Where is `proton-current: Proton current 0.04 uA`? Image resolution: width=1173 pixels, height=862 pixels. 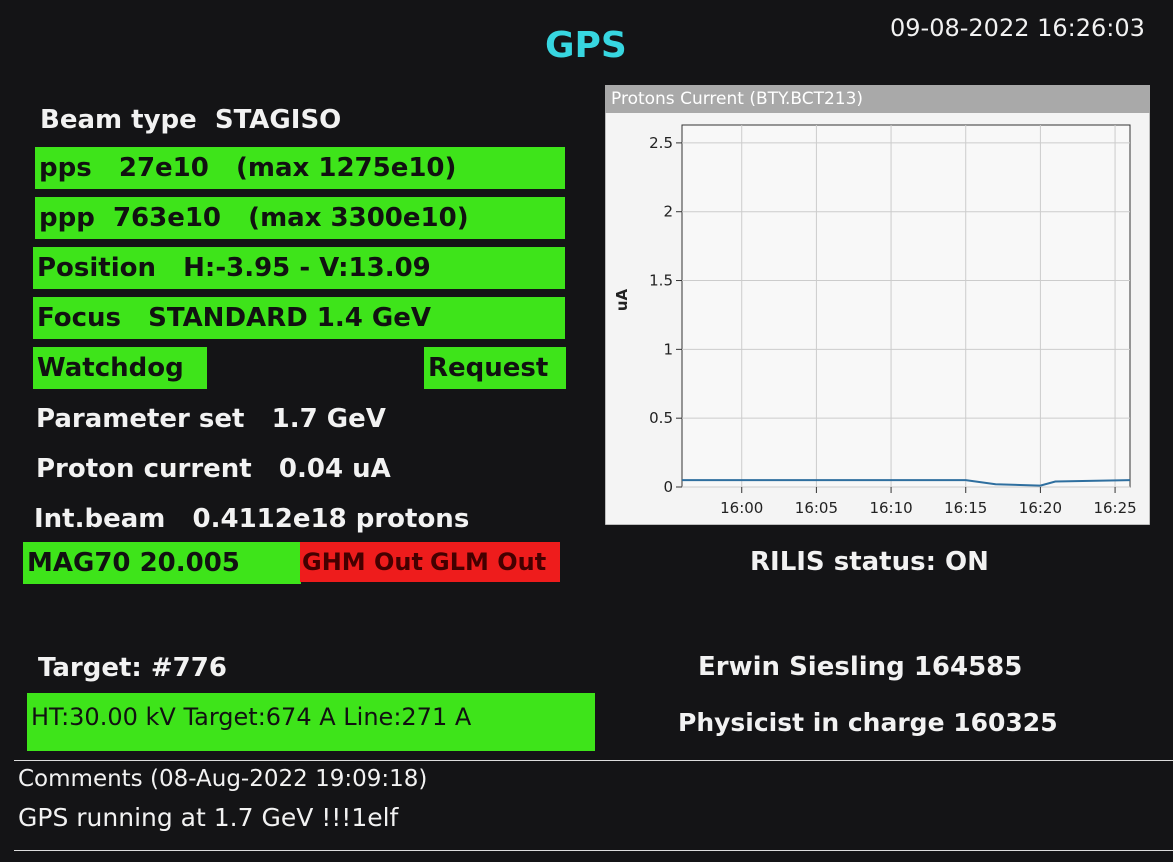 proton-current: Proton current 0.04 uA is located at coordinates (213, 469).